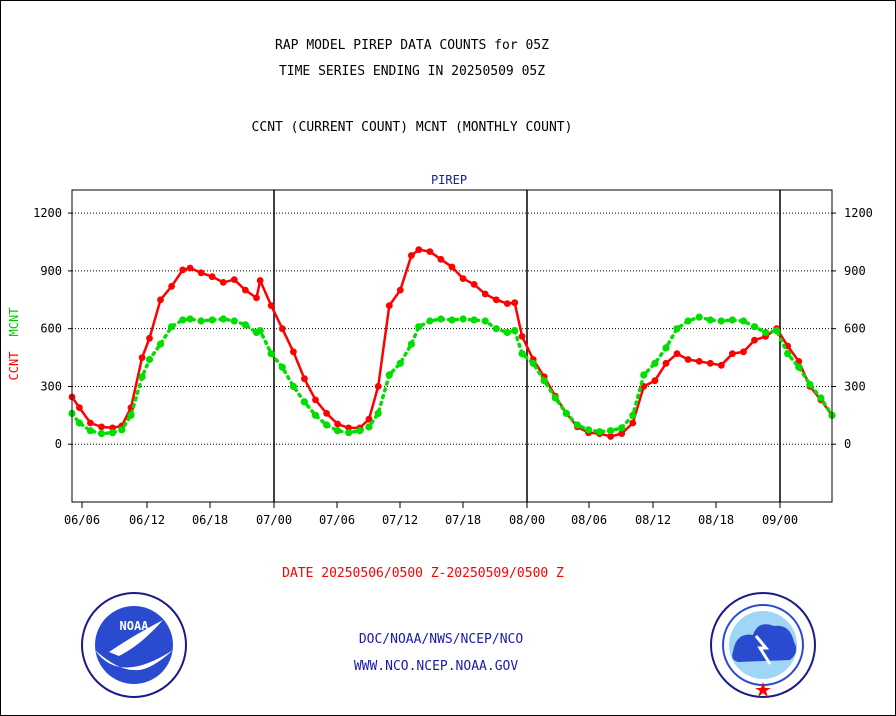  I want to click on url-link: WWW.NCO.NCEP.NOAA.GOV, so click(436, 666).